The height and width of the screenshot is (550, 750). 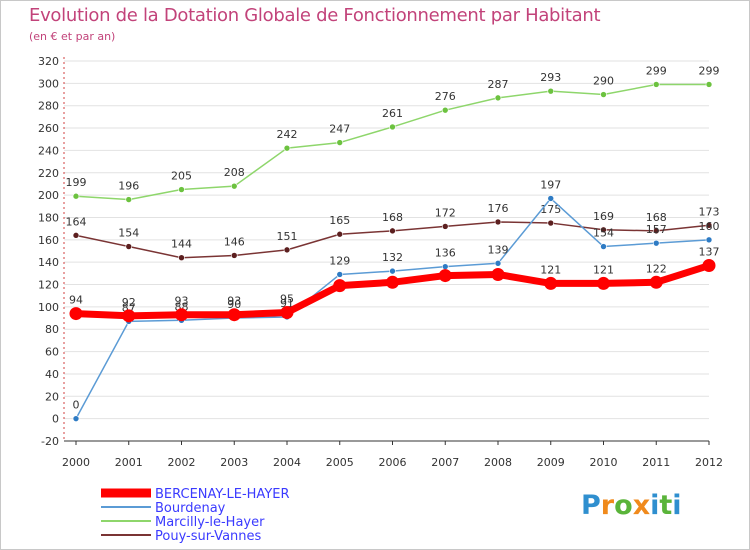 What do you see at coordinates (656, 462) in the screenshot?
I see `x-tick-label: 2011` at bounding box center [656, 462].